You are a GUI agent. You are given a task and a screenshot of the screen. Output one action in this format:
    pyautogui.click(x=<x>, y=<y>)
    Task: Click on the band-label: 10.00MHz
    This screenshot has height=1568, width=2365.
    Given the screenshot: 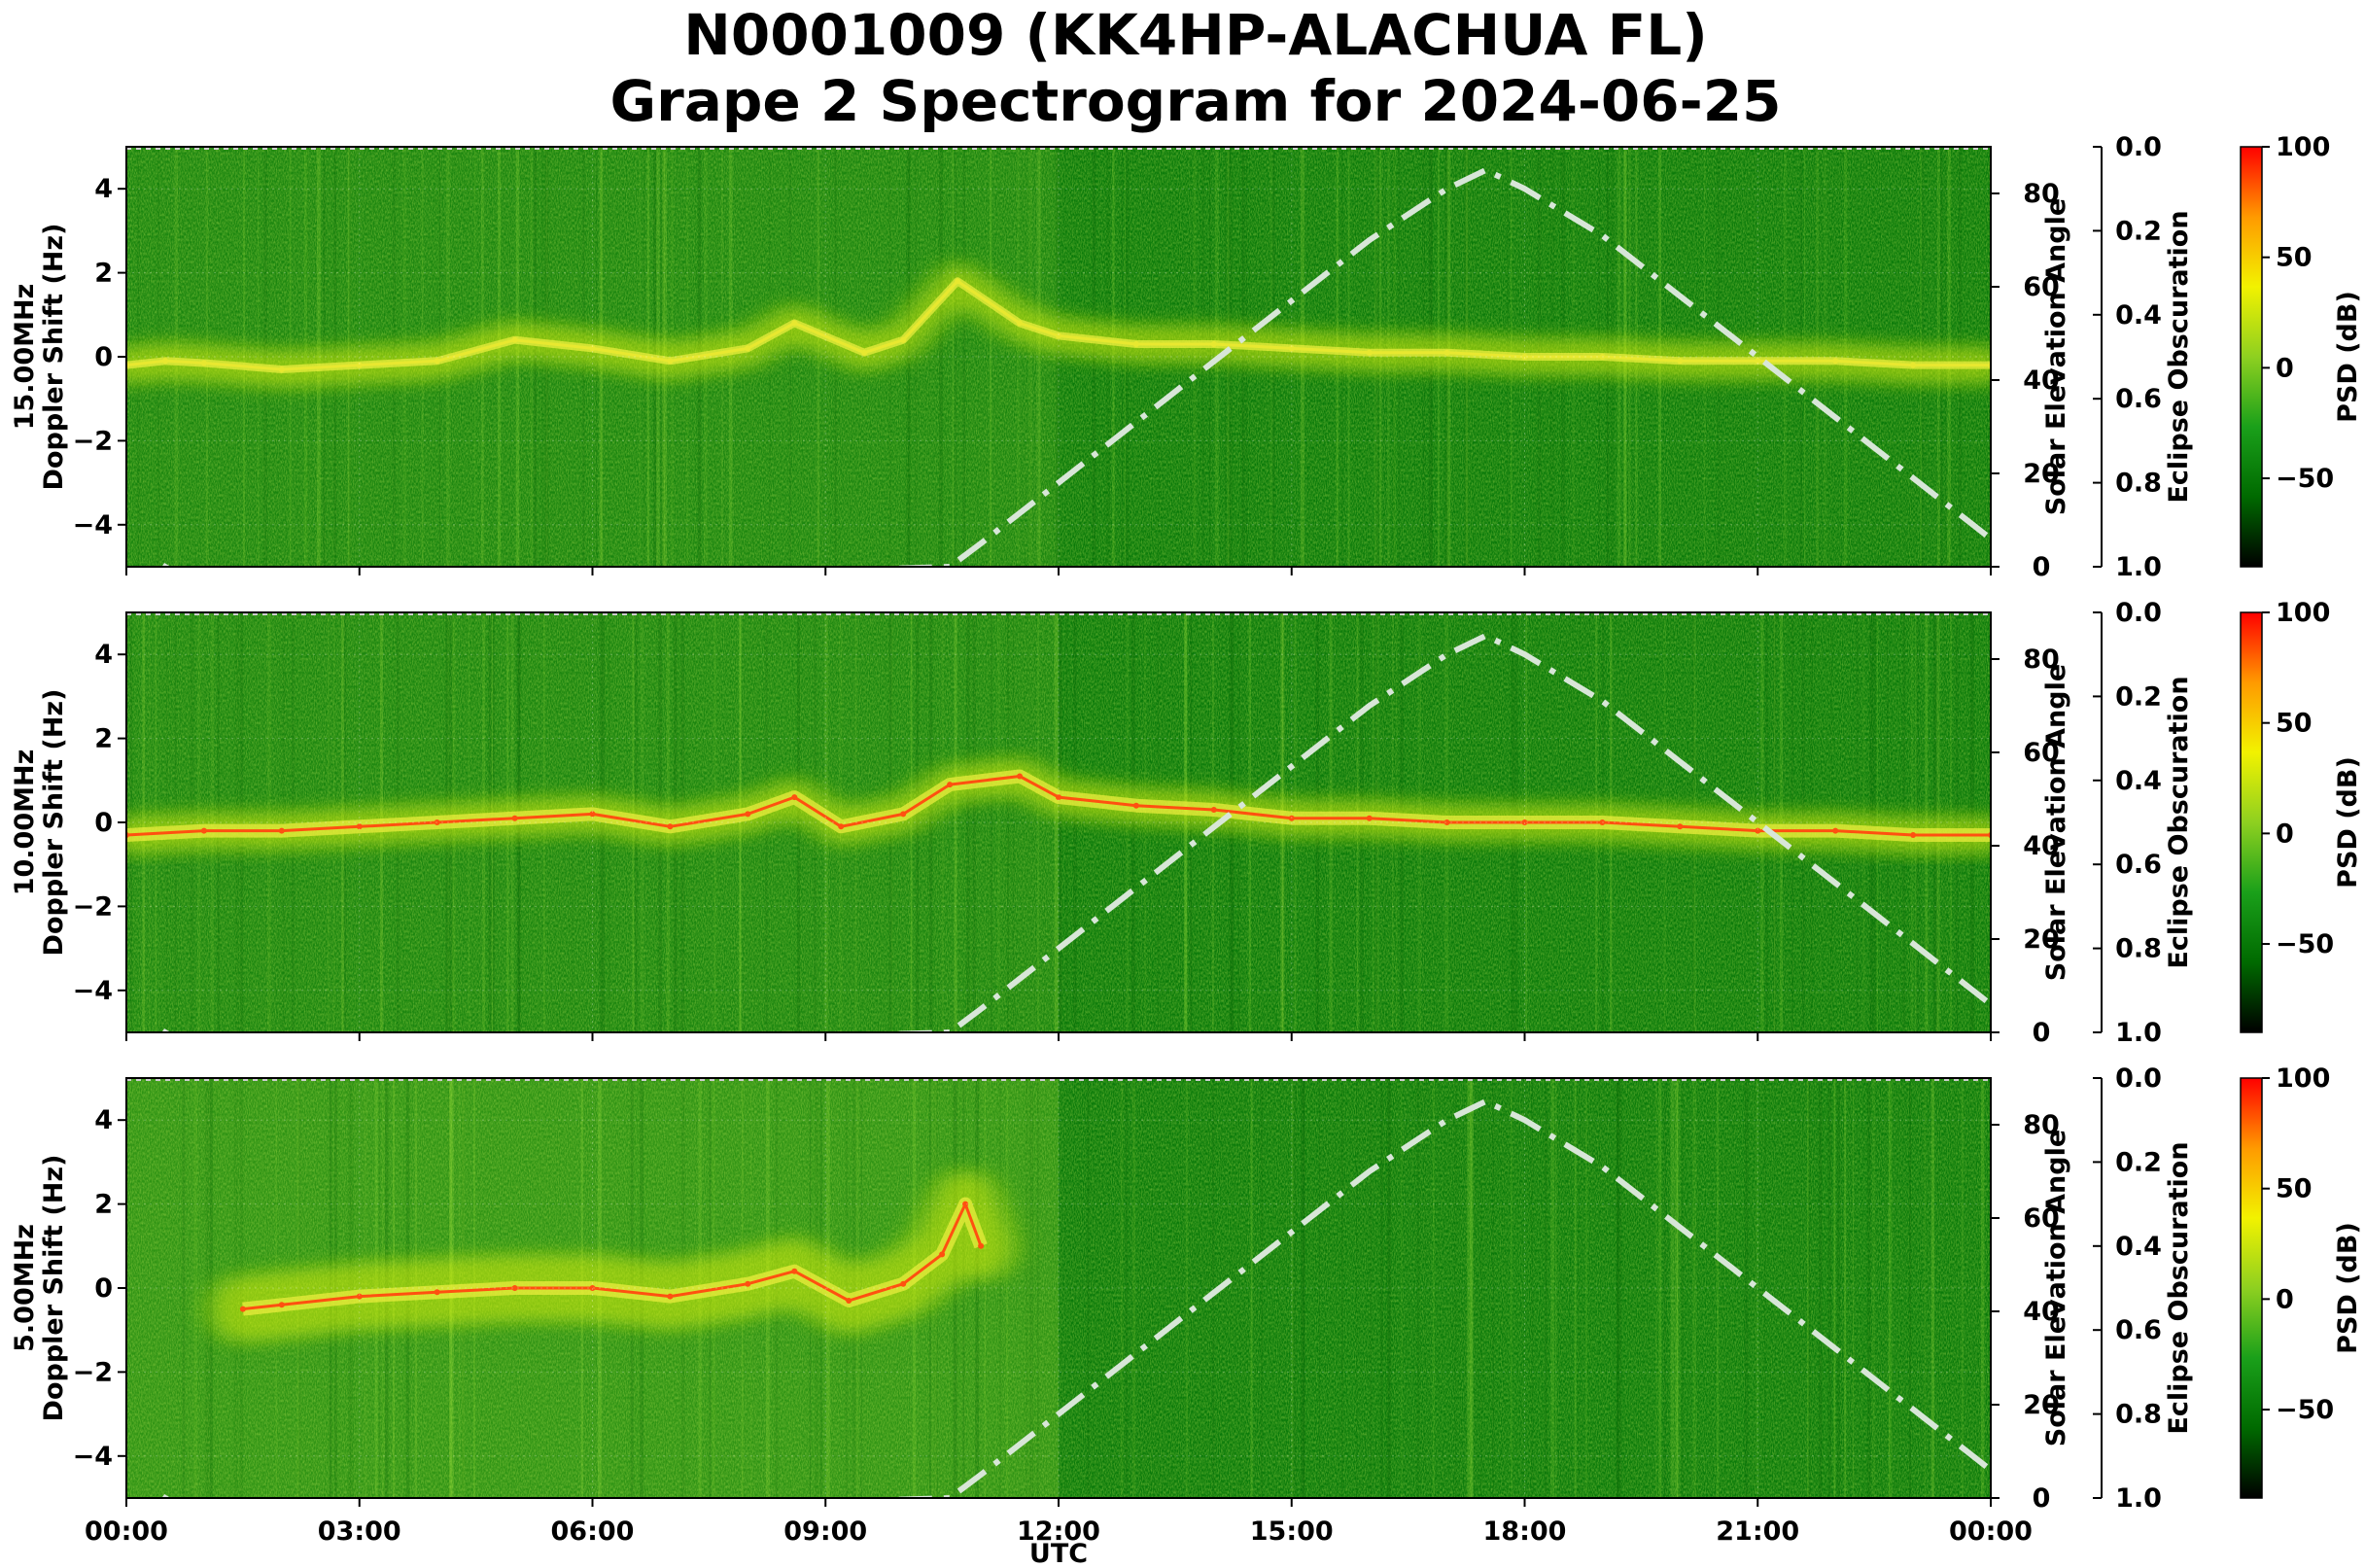 What is the action you would take?
    pyautogui.click(x=25, y=822)
    